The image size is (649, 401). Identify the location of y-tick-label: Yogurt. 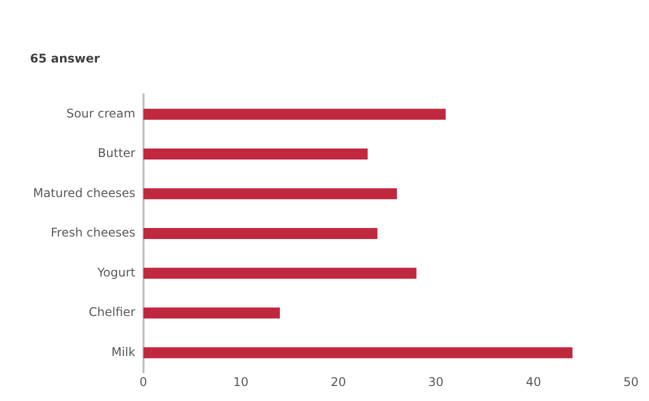
(116, 272).